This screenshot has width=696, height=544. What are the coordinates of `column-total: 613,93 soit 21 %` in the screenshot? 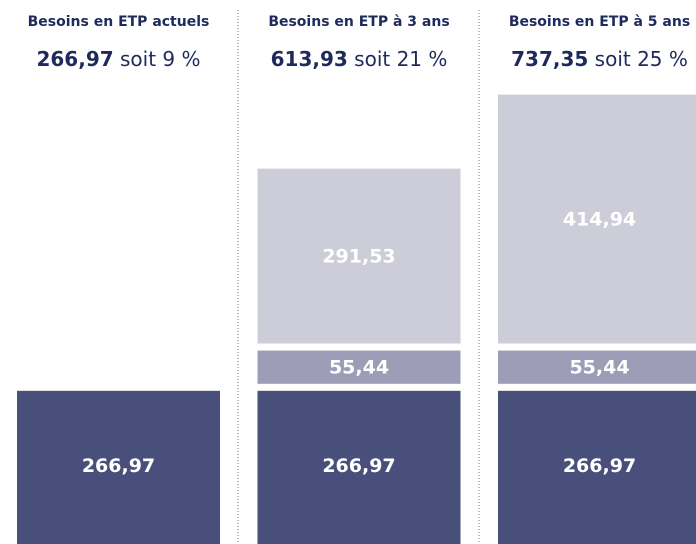 It's located at (359, 59).